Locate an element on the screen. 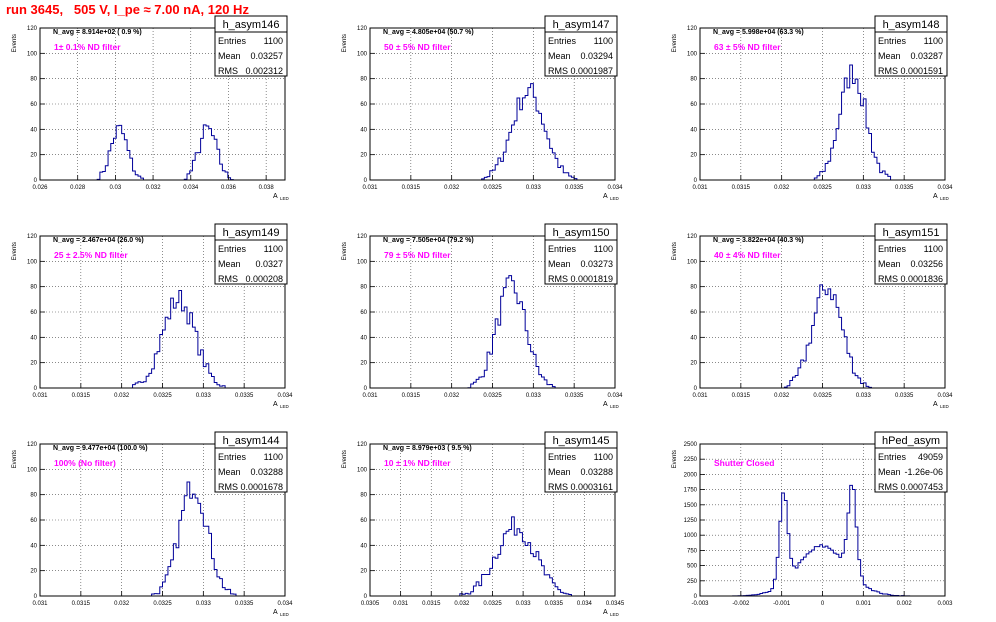 The width and height of the screenshot is (996, 622). histogram-name: h_asym145 is located at coordinates (581, 441).